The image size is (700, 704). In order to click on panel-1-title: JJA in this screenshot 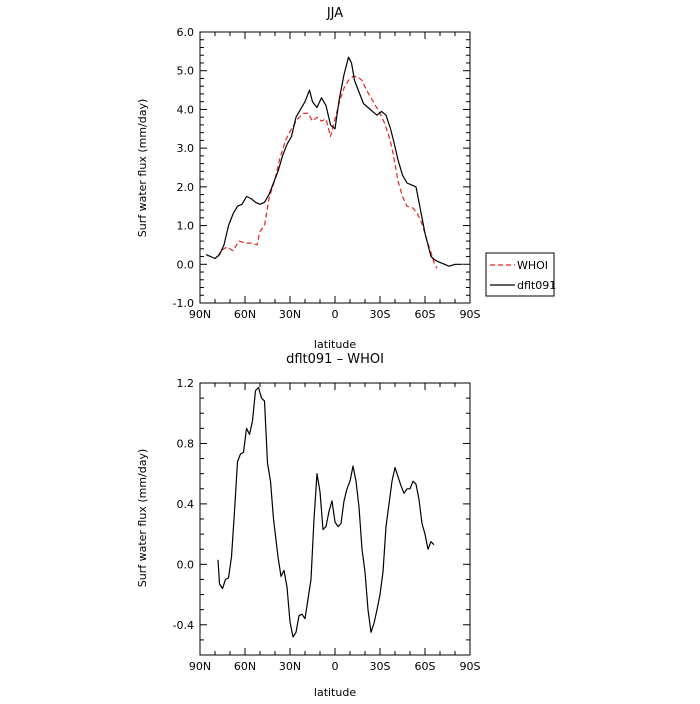, I will do `click(334, 13)`.